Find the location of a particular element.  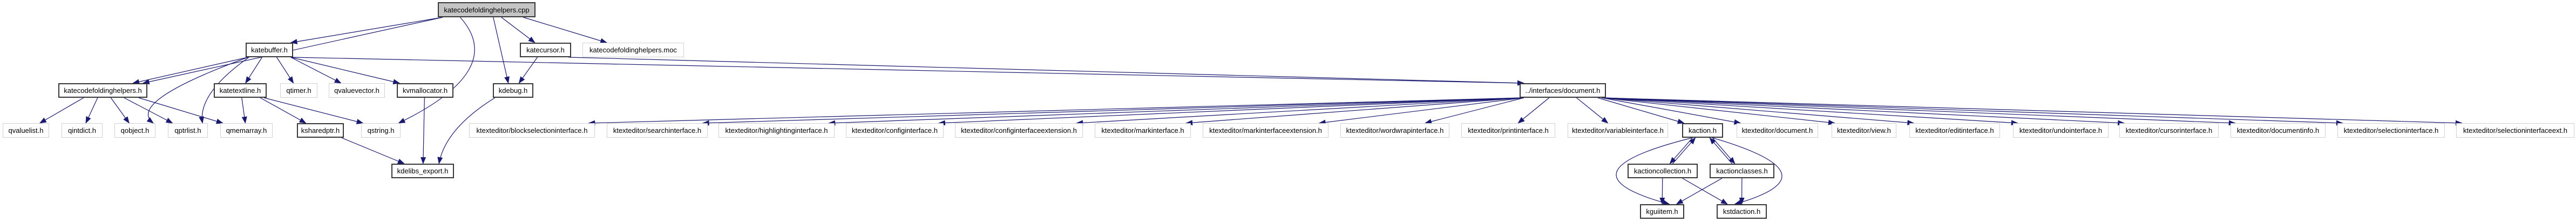

graph-node-qptrlist: qptrlist.h is located at coordinates (188, 130).